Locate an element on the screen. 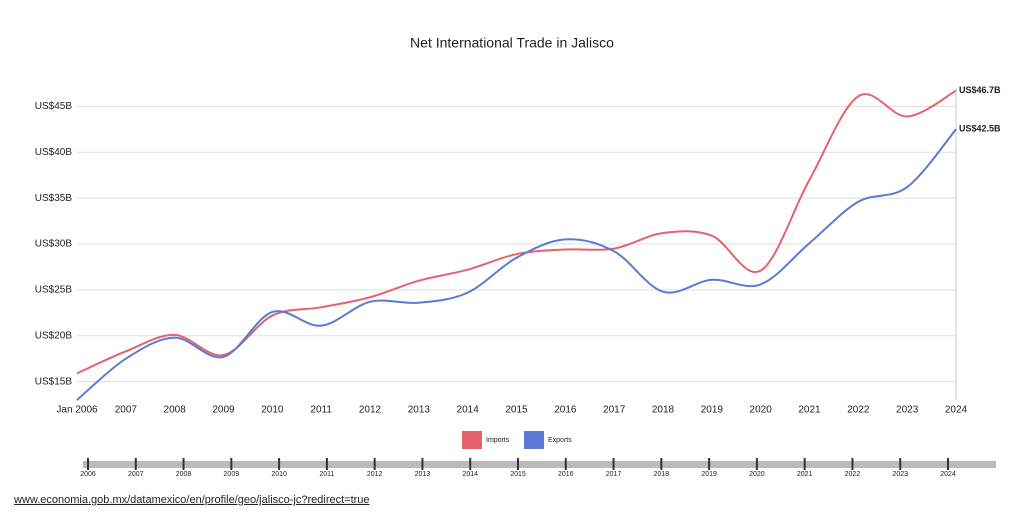 This screenshot has height=524, width=1024. y-tick-label: US$35B is located at coordinates (54, 198).